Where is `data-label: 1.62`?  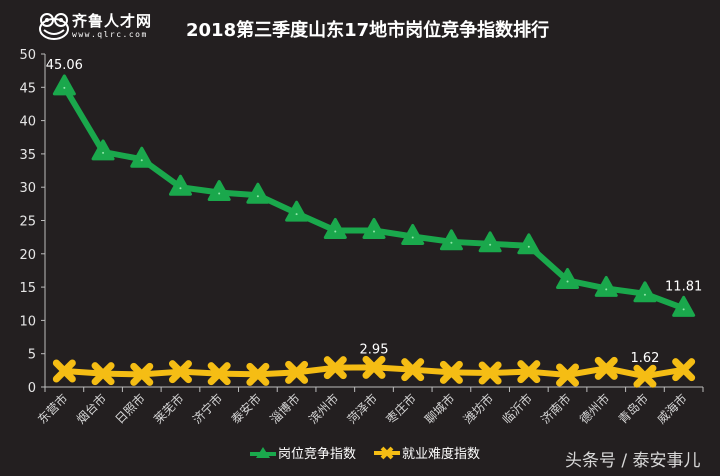
data-label: 1.62 is located at coordinates (644, 358).